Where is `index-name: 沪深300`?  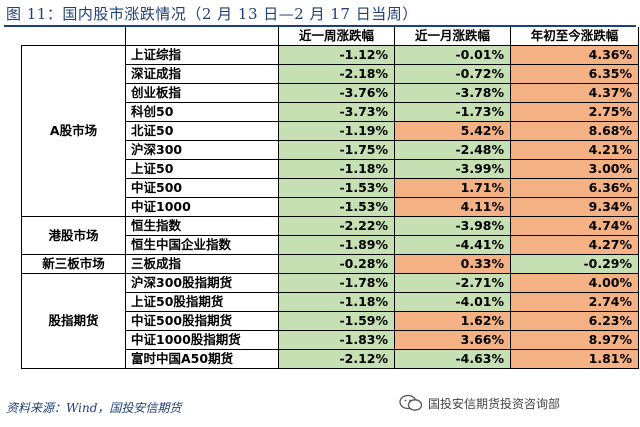
index-name: 沪深300 is located at coordinates (202, 150).